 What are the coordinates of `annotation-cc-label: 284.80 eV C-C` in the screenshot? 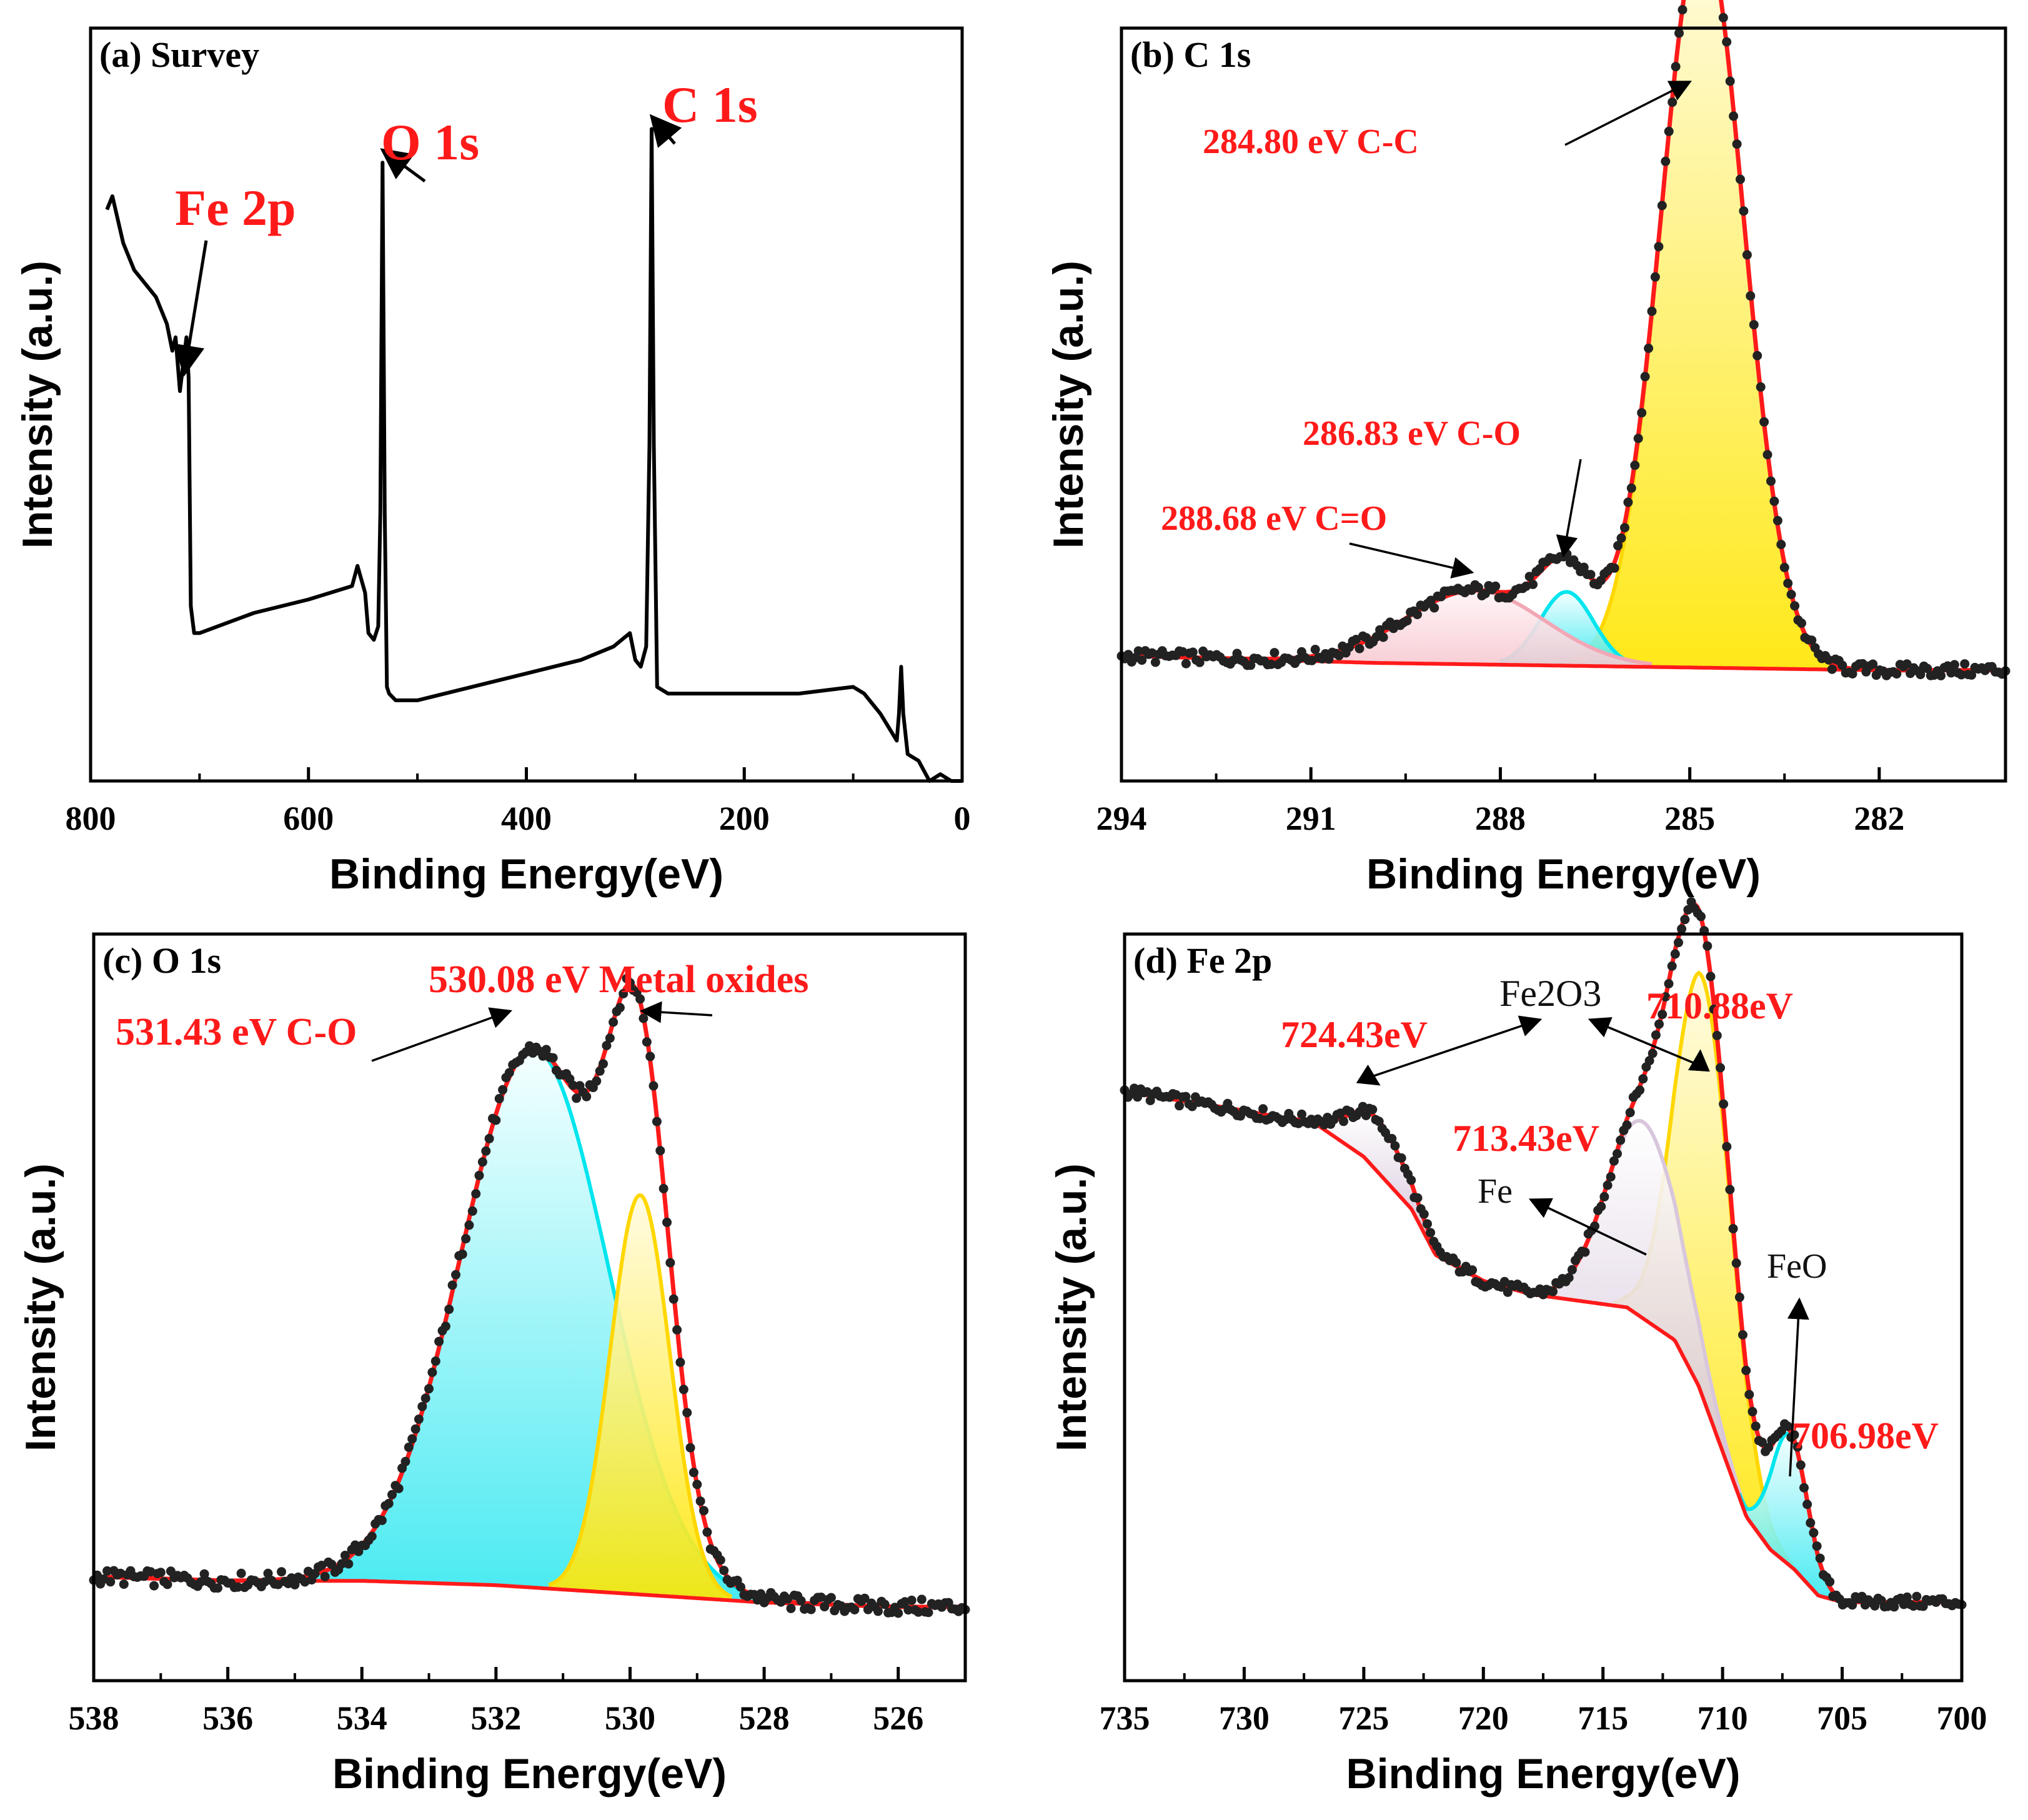 It's located at (1311, 141).